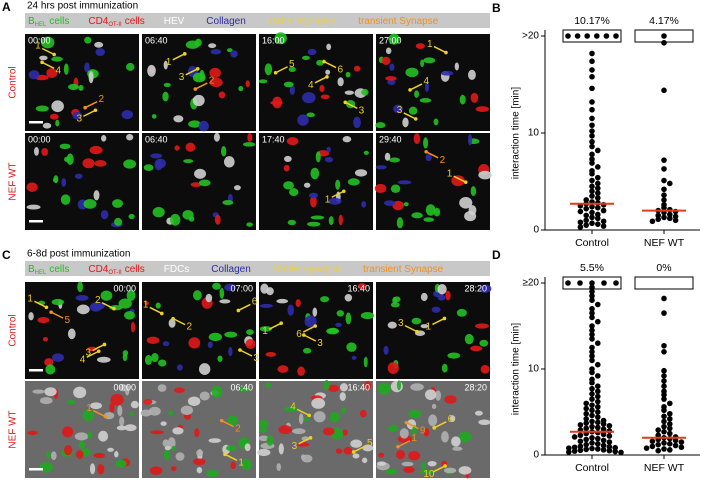  What do you see at coordinates (98, 269) in the screenshot?
I see `legend-main: CD4` at bounding box center [98, 269].